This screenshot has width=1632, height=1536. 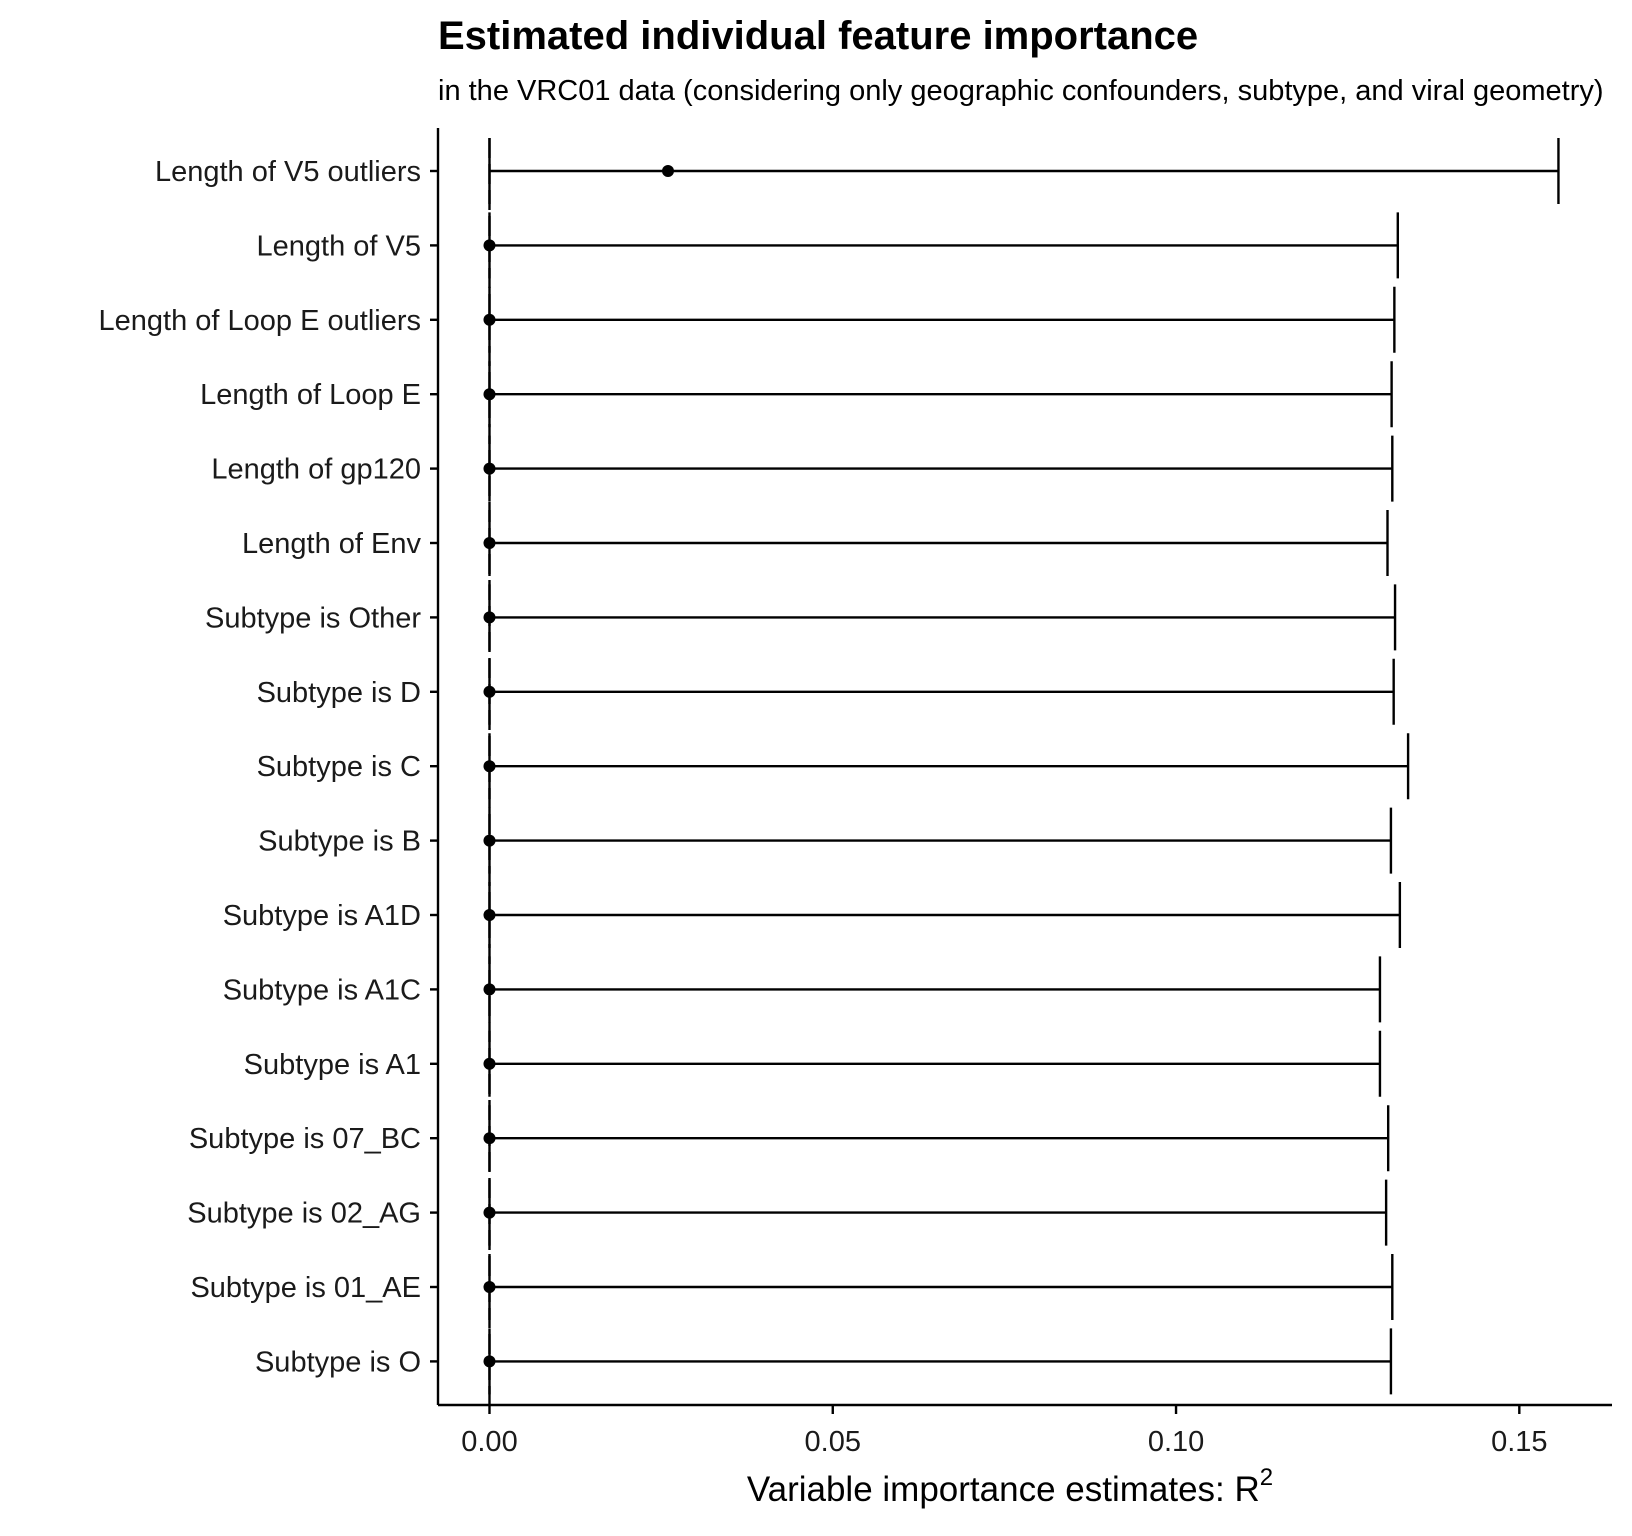 What do you see at coordinates (313, 618) in the screenshot?
I see `y-tick-label: Subtype is Other` at bounding box center [313, 618].